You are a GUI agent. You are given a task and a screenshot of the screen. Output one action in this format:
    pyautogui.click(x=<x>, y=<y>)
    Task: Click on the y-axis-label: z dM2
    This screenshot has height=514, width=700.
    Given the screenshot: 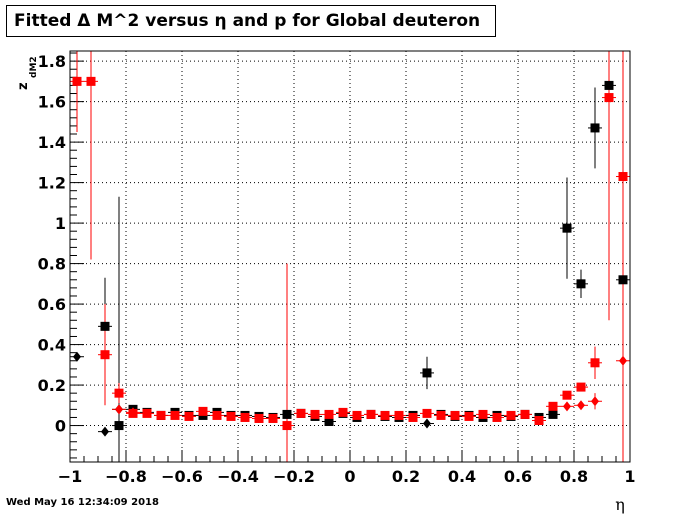 What is the action you would take?
    pyautogui.click(x=27, y=73)
    